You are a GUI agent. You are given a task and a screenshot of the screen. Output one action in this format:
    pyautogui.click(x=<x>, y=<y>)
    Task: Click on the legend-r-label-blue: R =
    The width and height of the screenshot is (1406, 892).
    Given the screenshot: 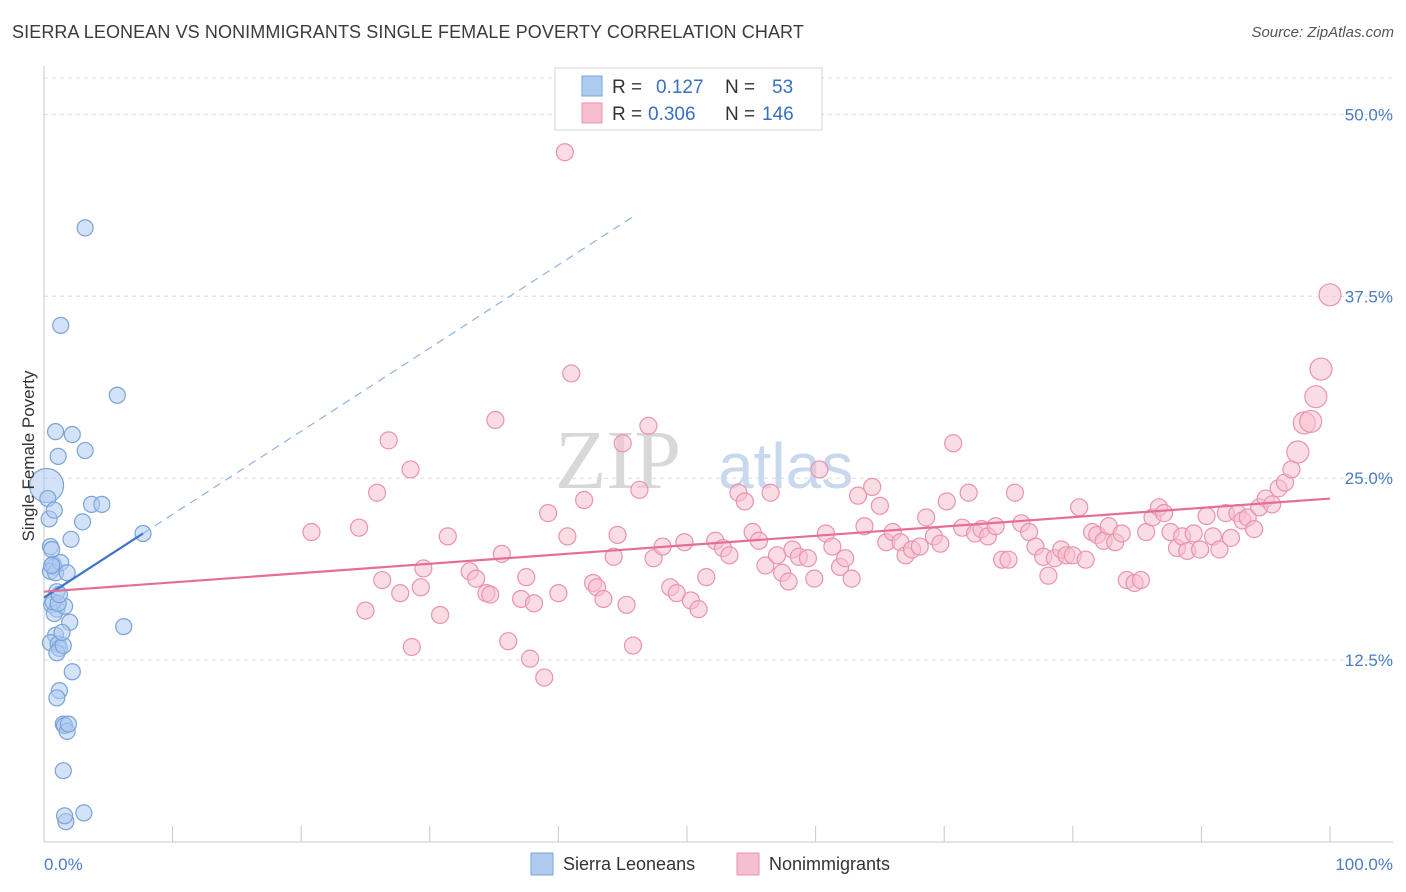 What is the action you would take?
    pyautogui.click(x=627, y=87)
    